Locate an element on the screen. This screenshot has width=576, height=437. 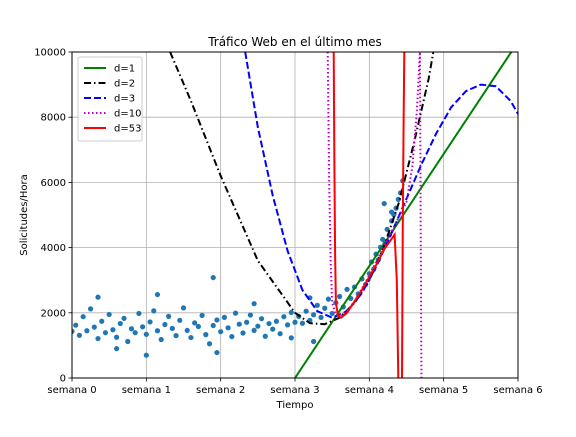
x-tick-label: semana 6 is located at coordinates (517, 390).